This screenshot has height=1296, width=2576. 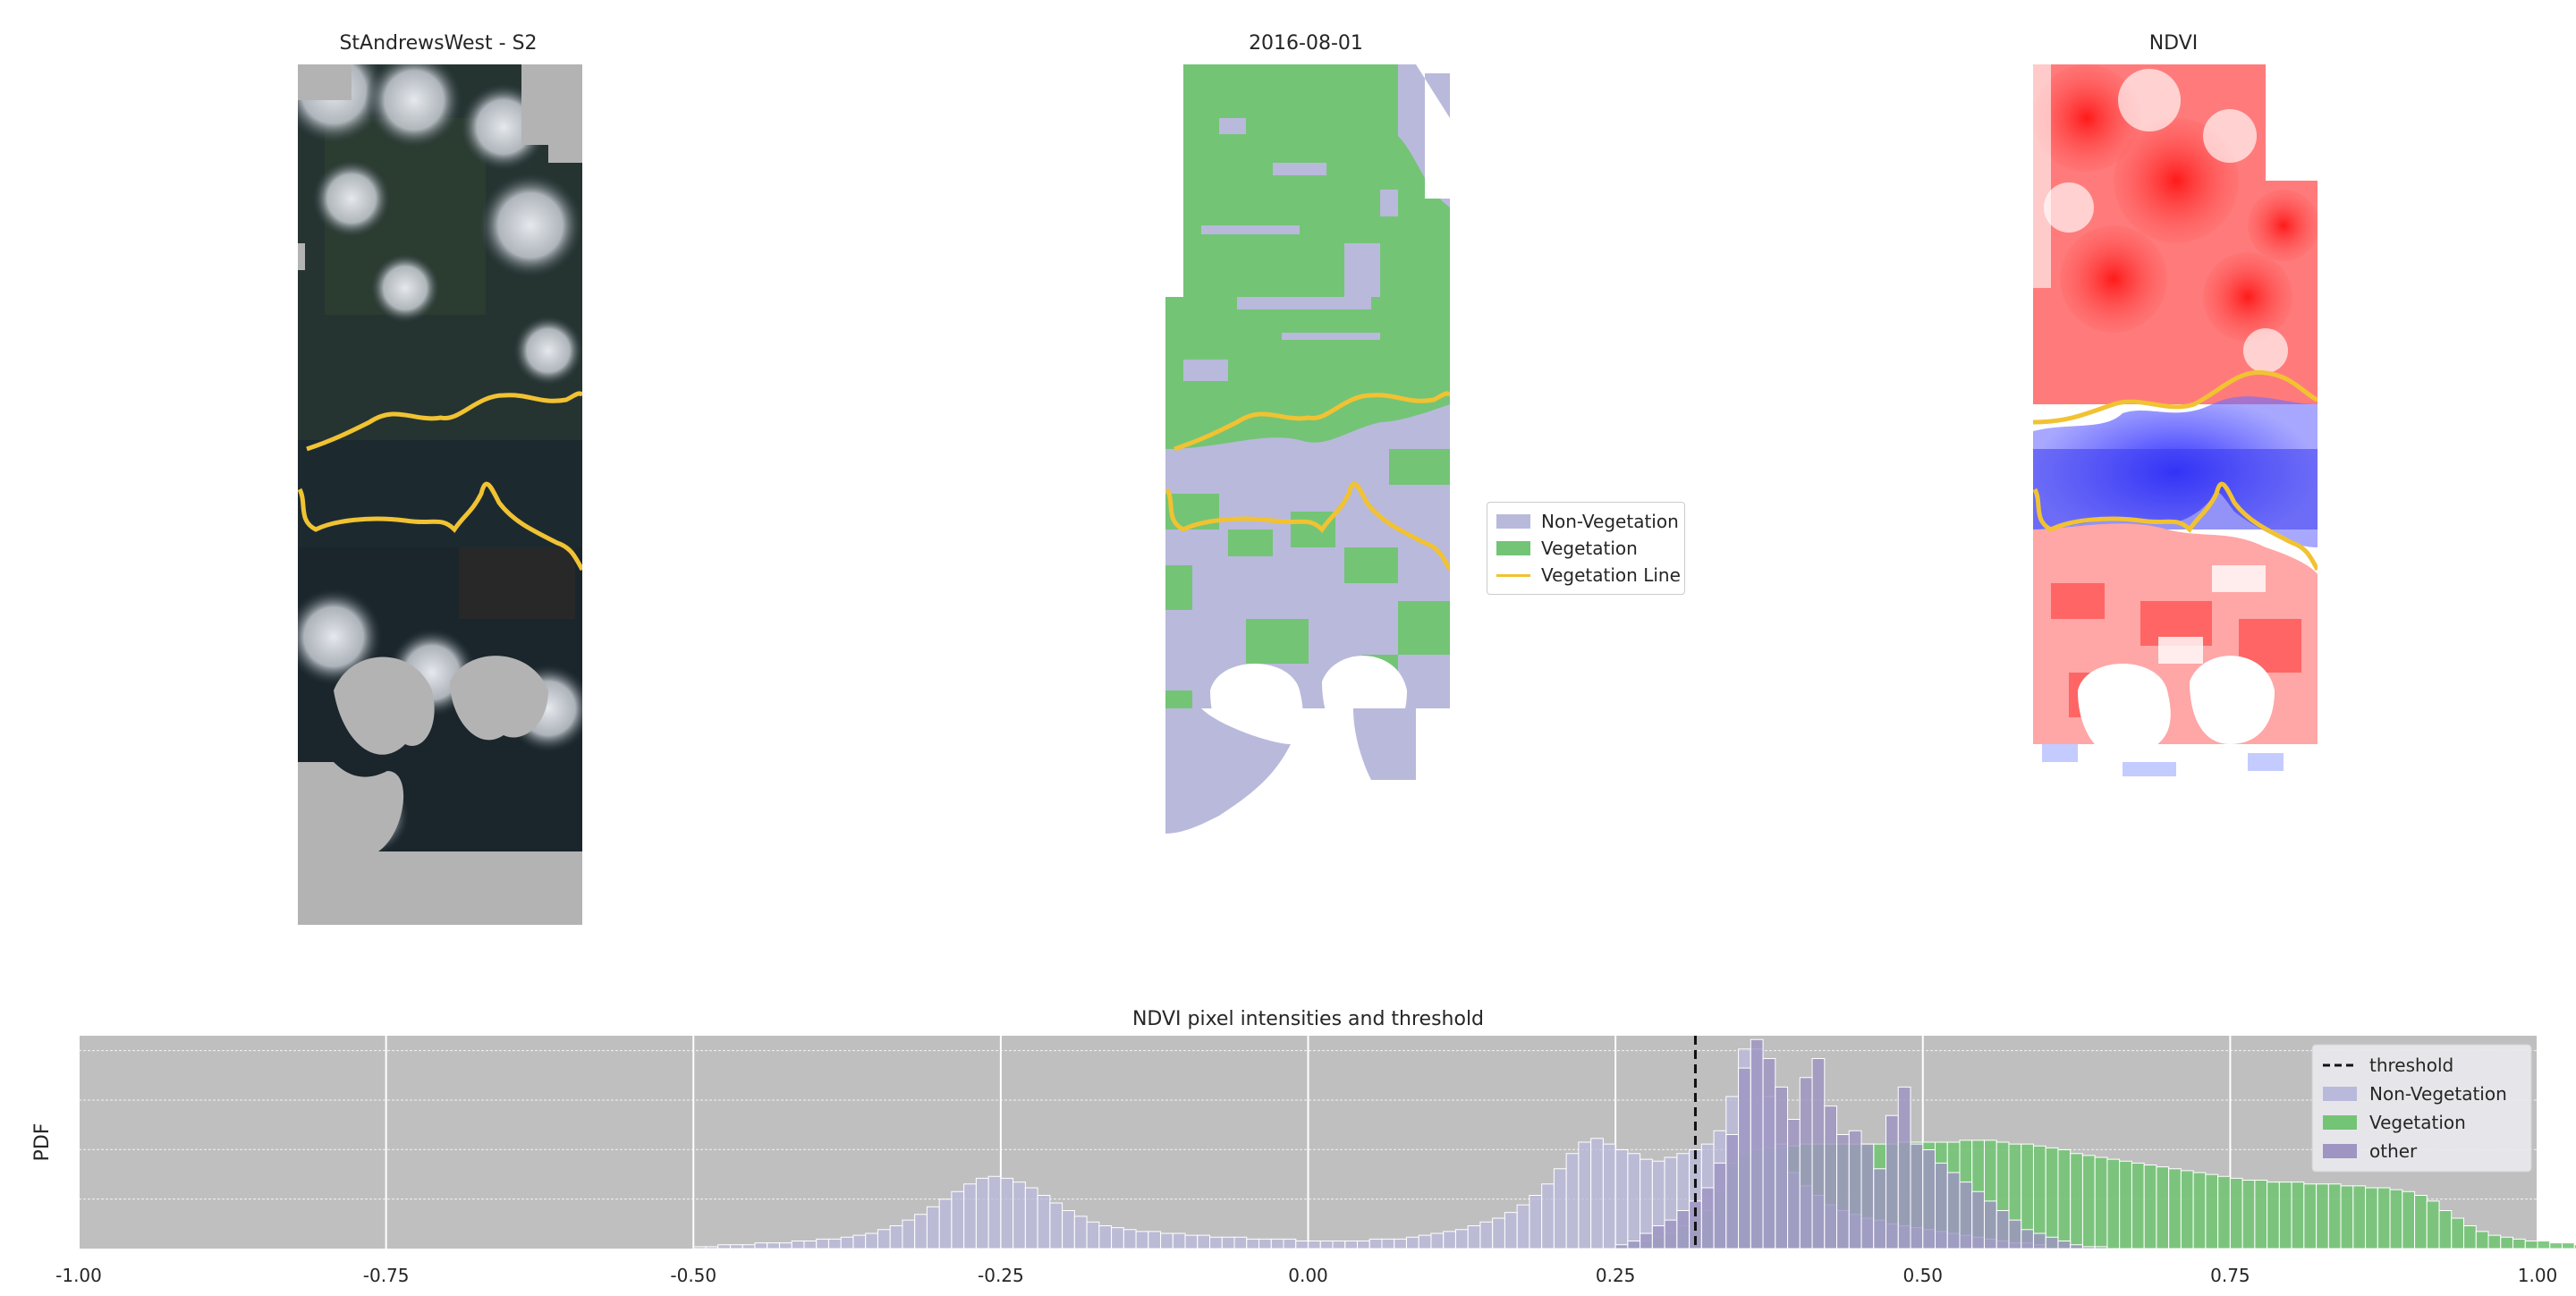 What do you see at coordinates (1611, 575) in the screenshot?
I see `legend-label-vegetation-line: Vegetation Line` at bounding box center [1611, 575].